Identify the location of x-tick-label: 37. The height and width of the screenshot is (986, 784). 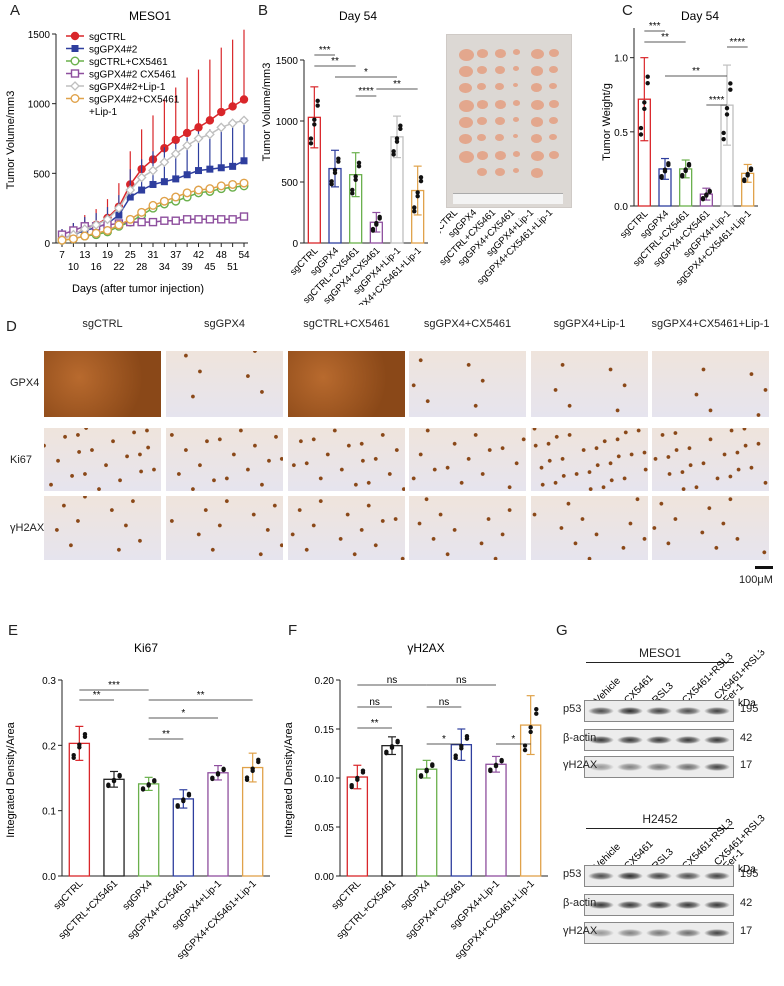
(176, 255).